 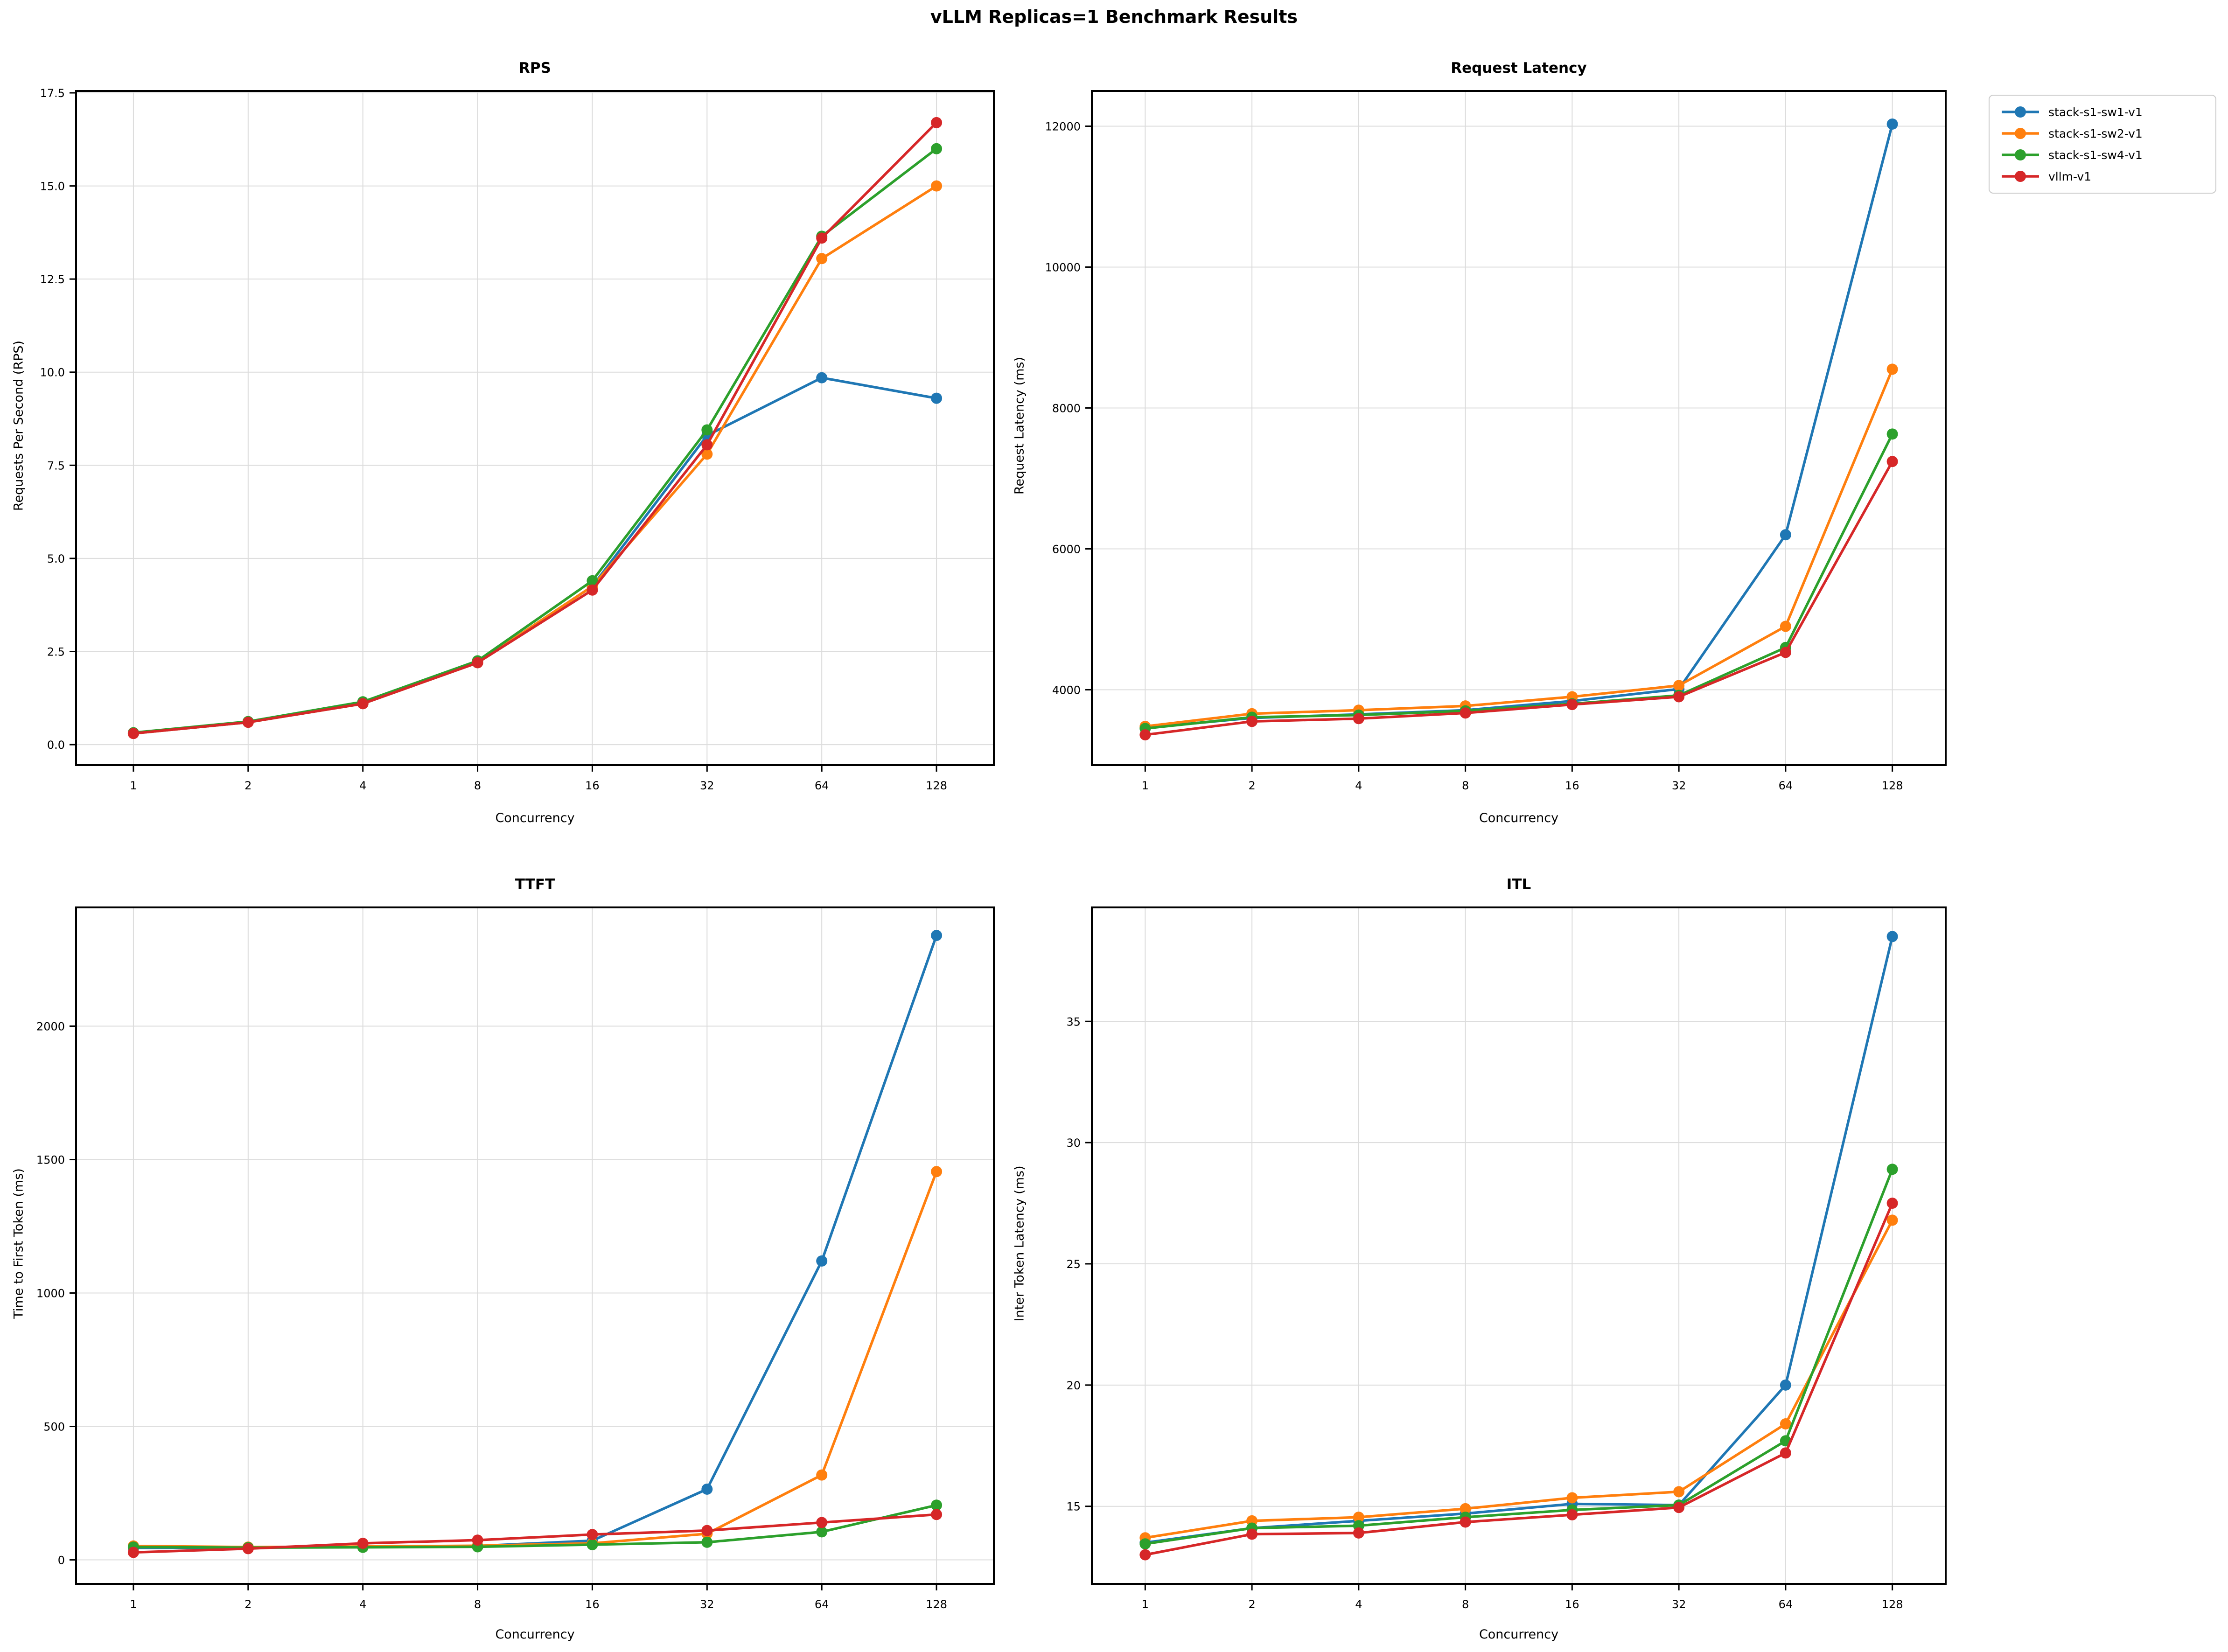 I want to click on y-tick-label: 10.0, so click(x=52, y=373).